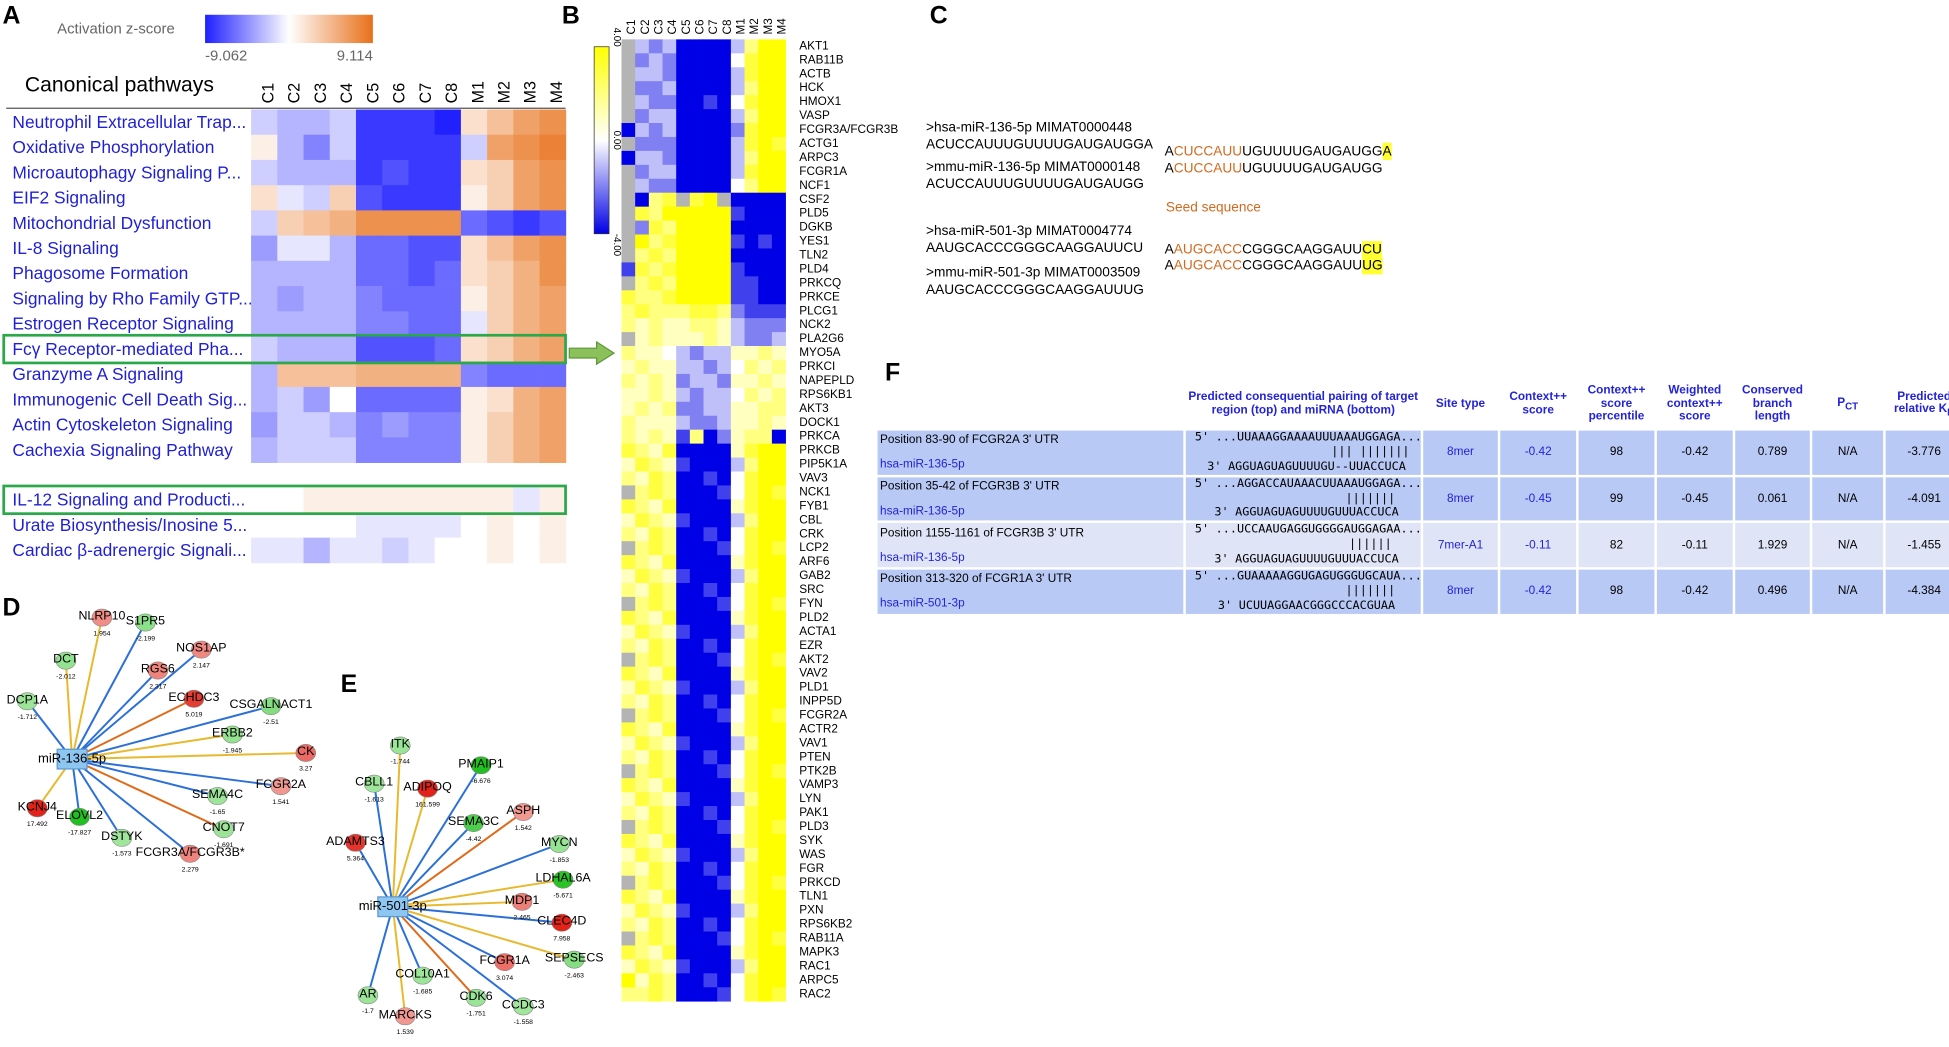  I want to click on colorbar, so click(289, 29).